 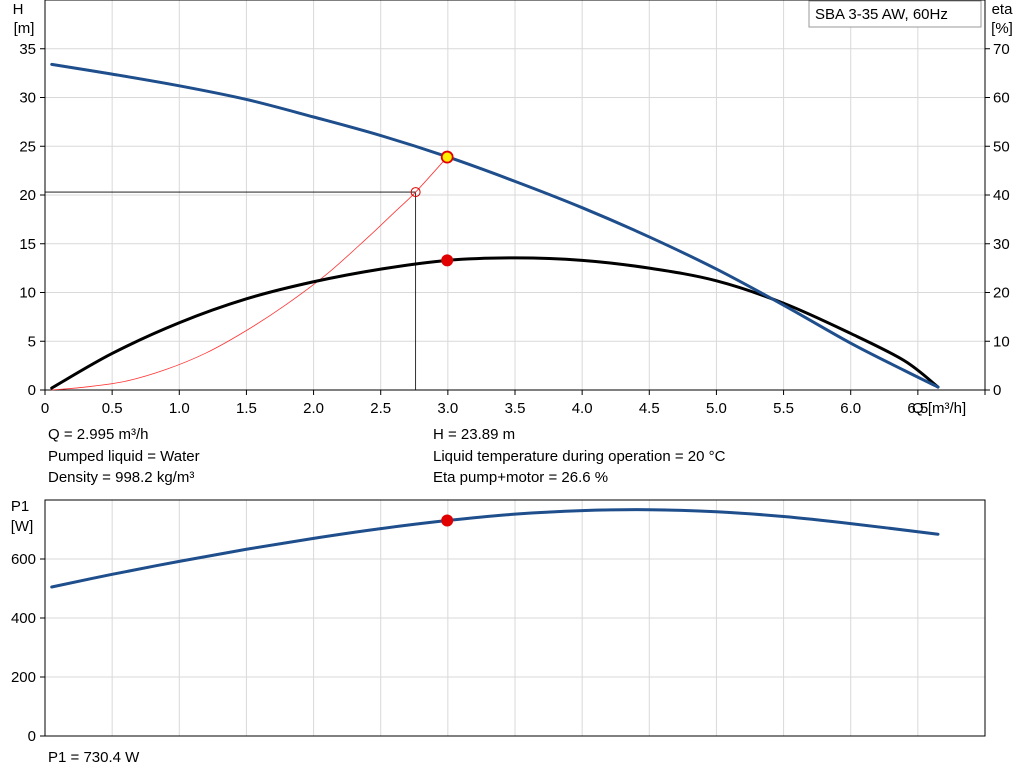 I want to click on chart-title: SBA 3-35 AW, 60Hz, so click(x=881, y=14).